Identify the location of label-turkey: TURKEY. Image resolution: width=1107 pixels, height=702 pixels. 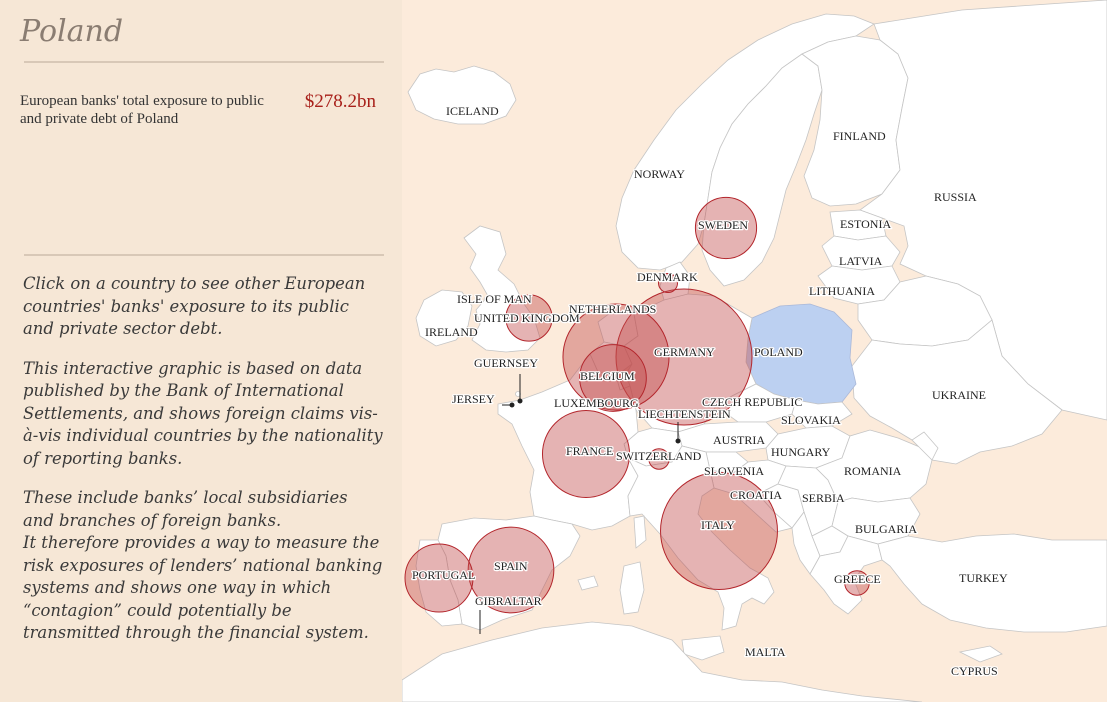
(983, 578).